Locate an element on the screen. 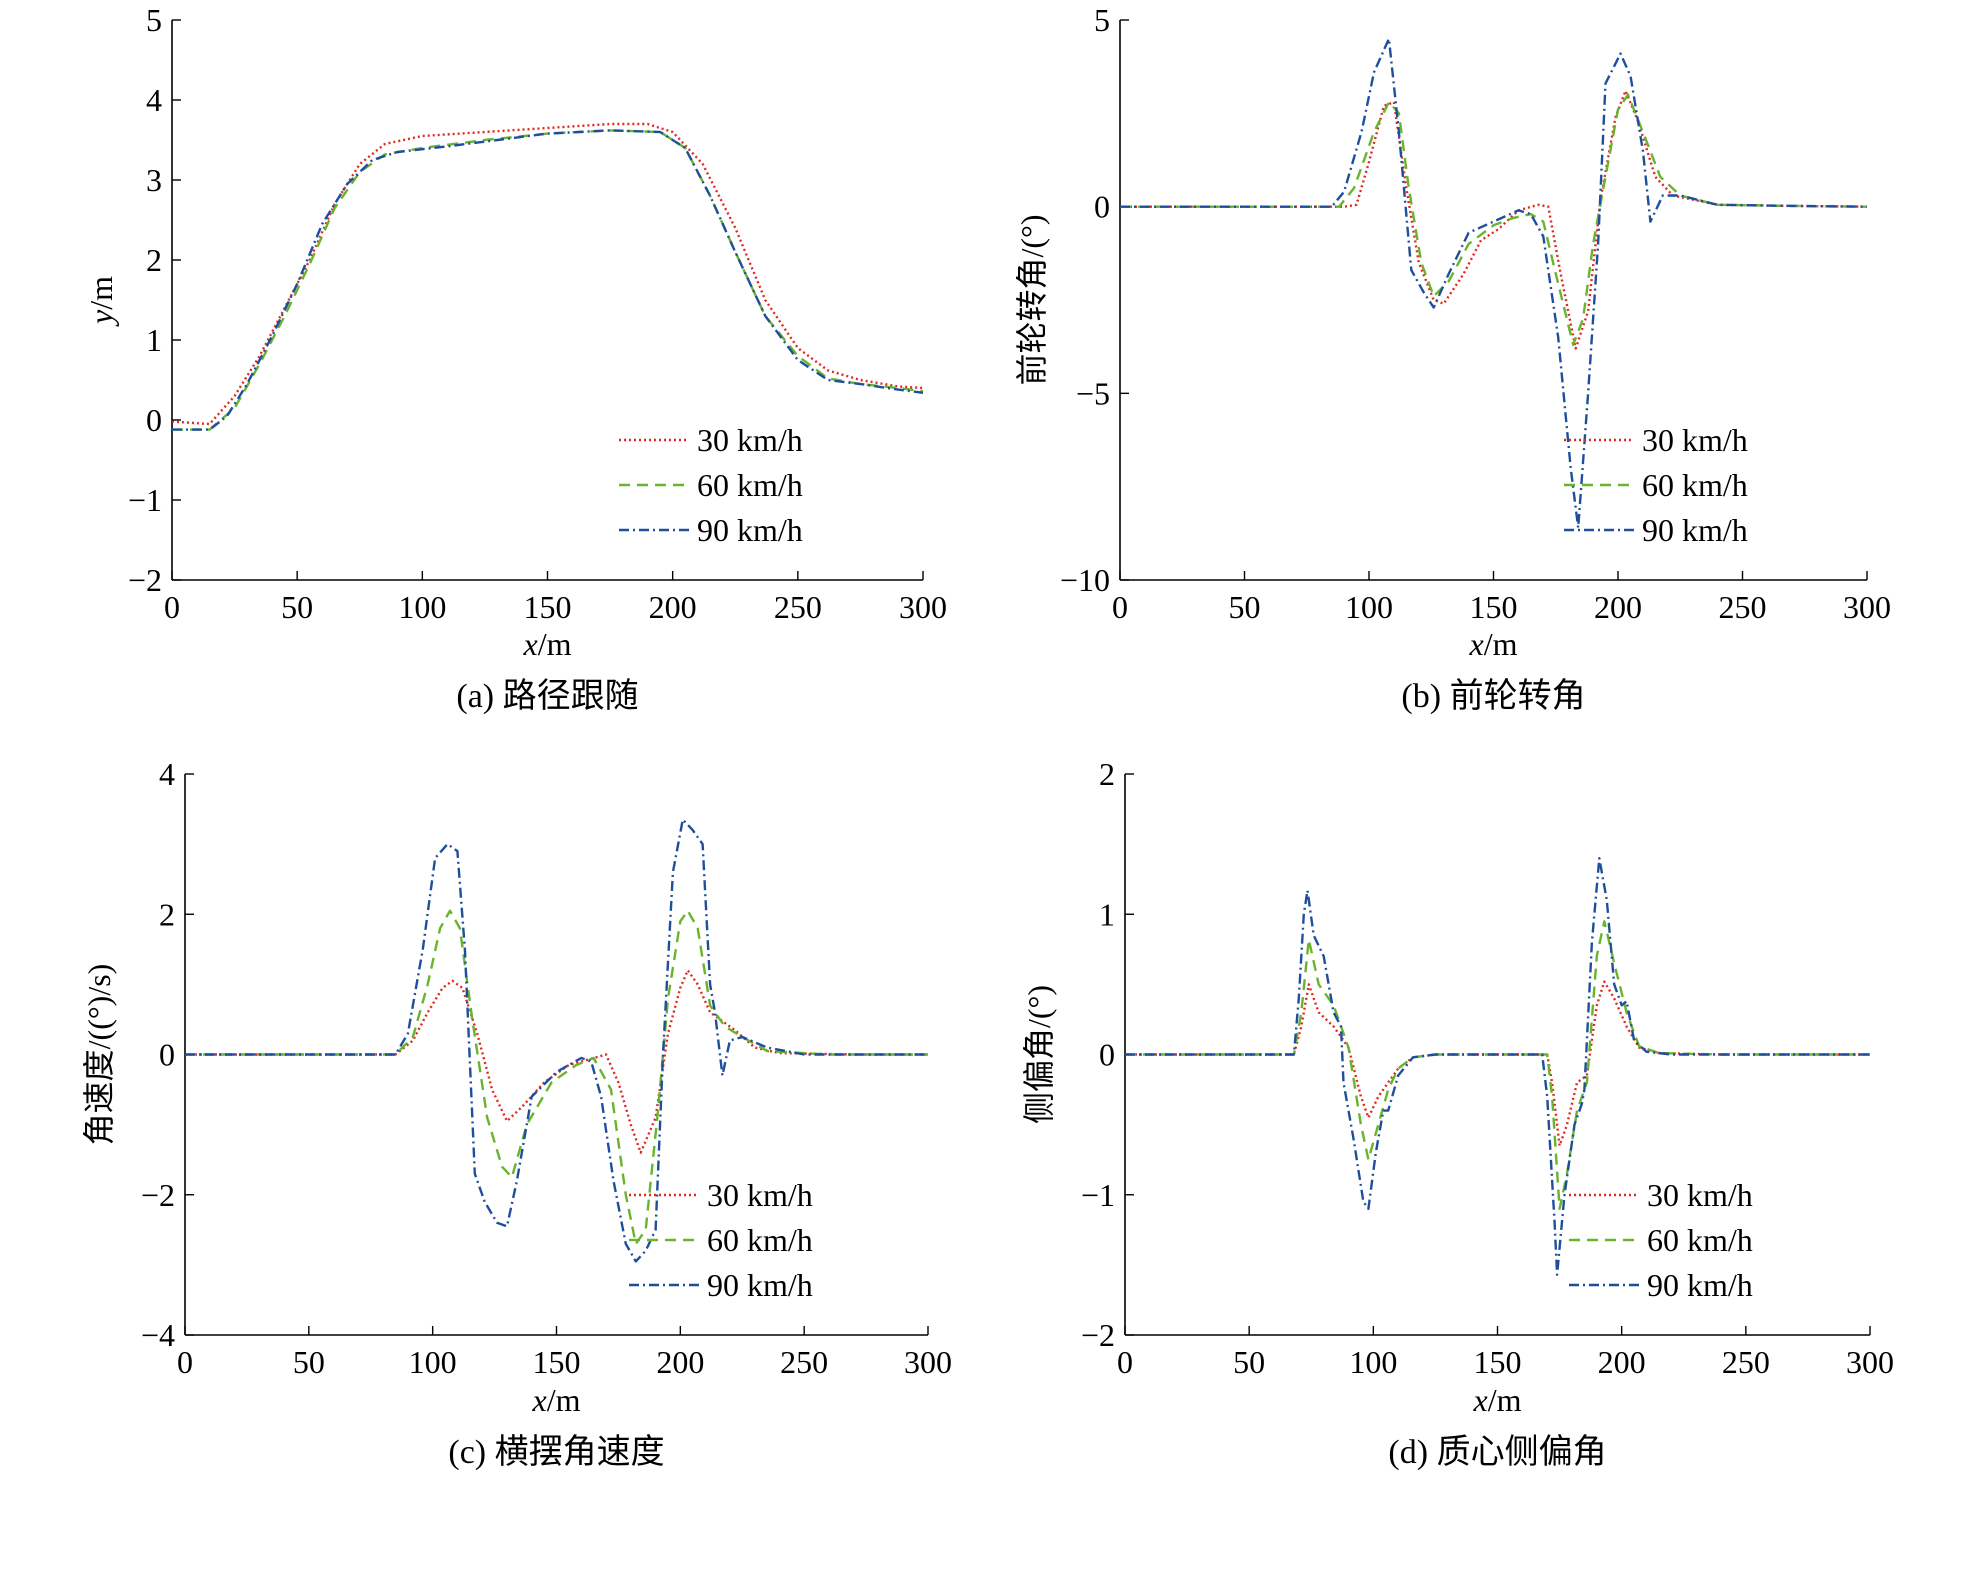  y-axis-label-unit: 角速度/((°)/s) is located at coordinates (99, 1055).